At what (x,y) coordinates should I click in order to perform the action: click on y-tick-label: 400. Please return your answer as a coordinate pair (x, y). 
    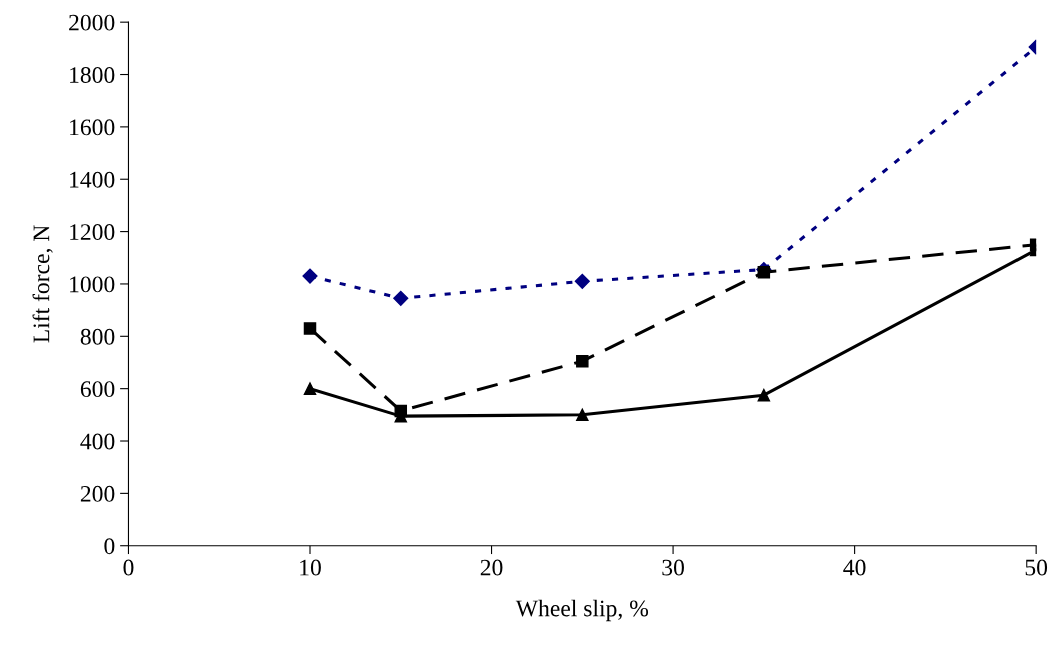
    Looking at the image, I should click on (97, 441).